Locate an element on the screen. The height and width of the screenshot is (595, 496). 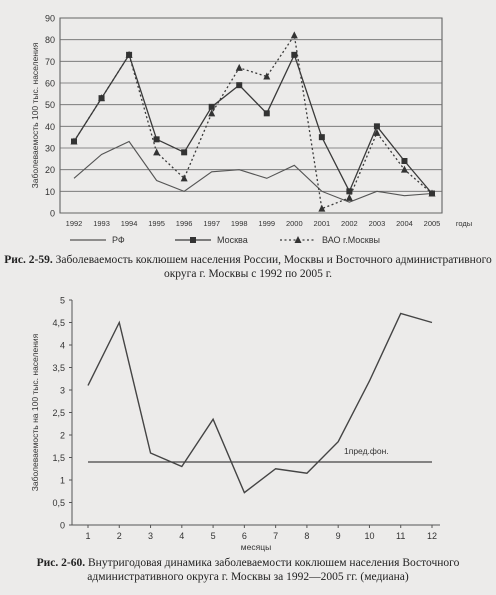
x-tick-label: 4 is located at coordinates (181, 536).